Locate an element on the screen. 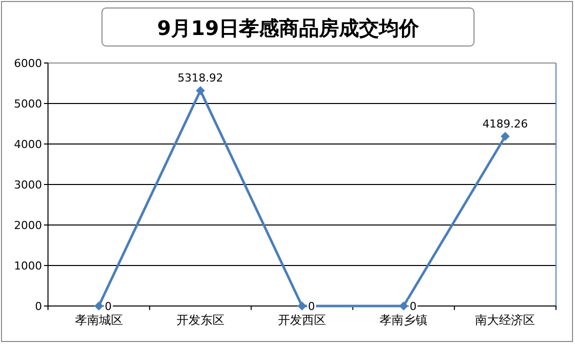  y-tick-label: 0 is located at coordinates (38, 306).